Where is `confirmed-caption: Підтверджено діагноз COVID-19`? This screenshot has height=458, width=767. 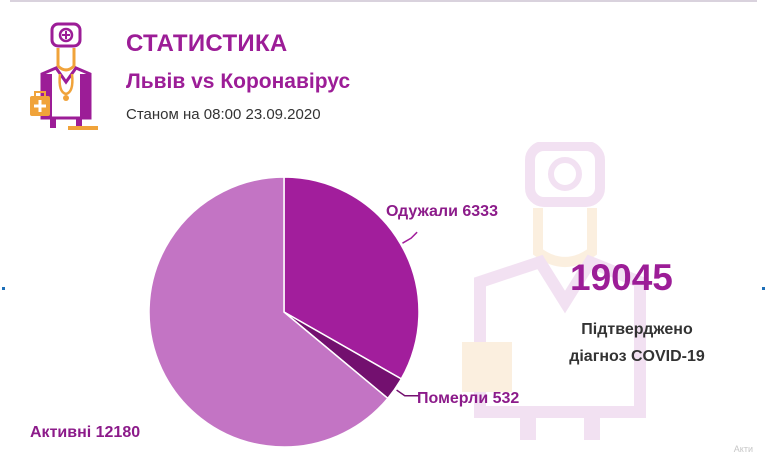 confirmed-caption: Підтверджено діагноз COVID-19 is located at coordinates (637, 343).